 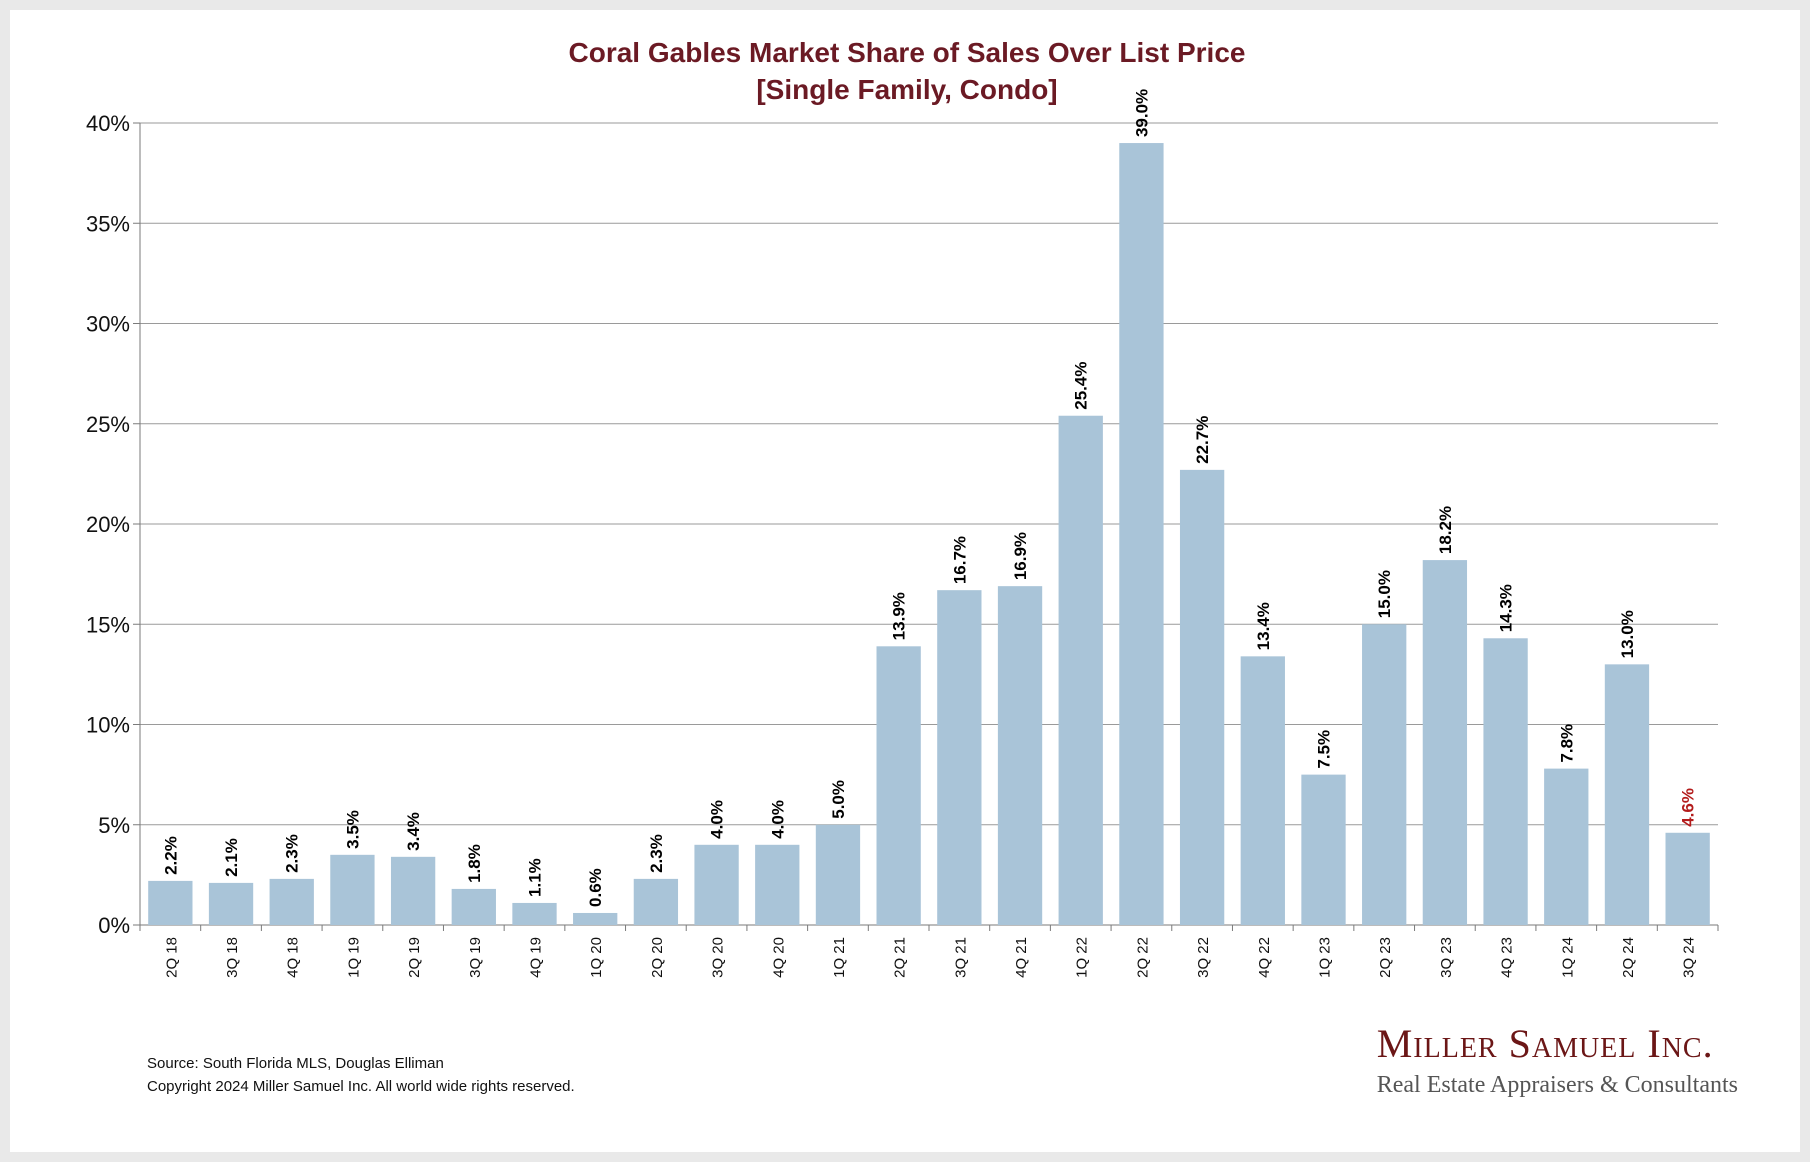 What do you see at coordinates (108, 123) in the screenshot?
I see `y-tick-label: 40%` at bounding box center [108, 123].